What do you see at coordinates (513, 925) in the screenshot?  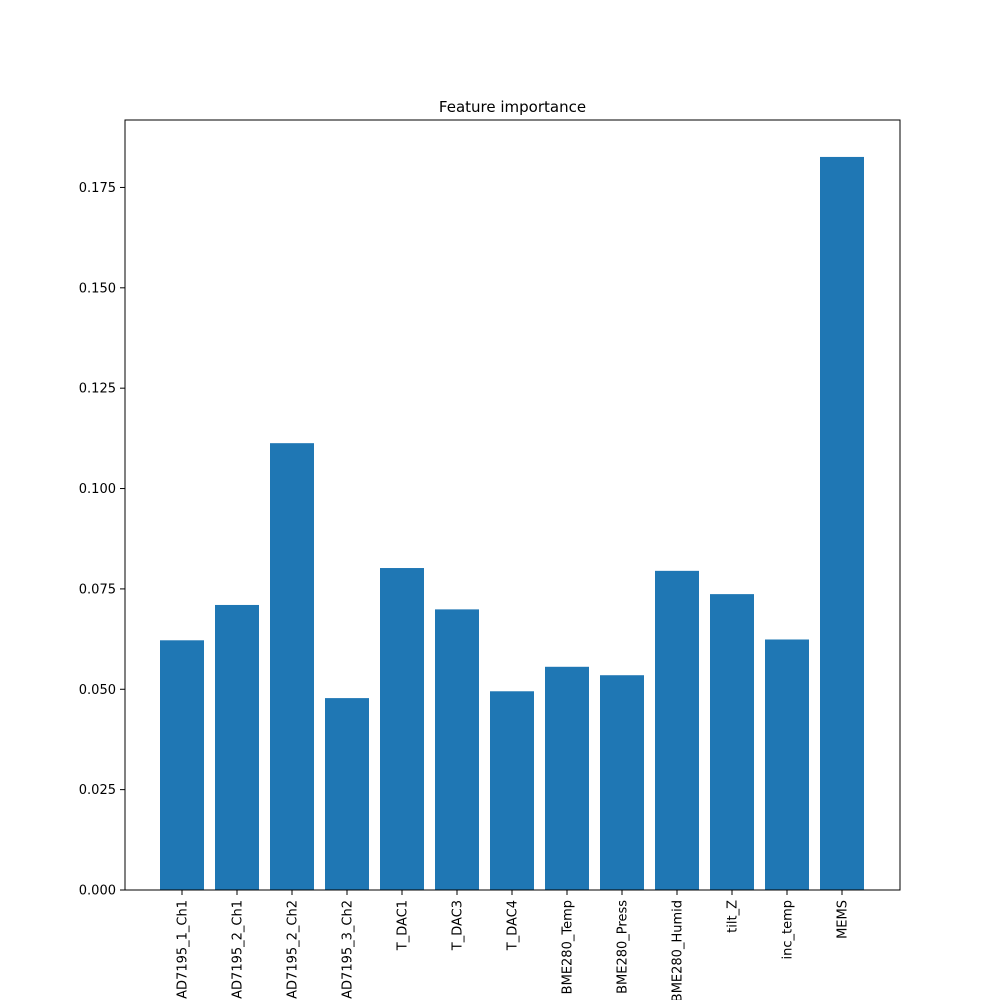 I see `x-tick-label-6: T_DAC4` at bounding box center [513, 925].